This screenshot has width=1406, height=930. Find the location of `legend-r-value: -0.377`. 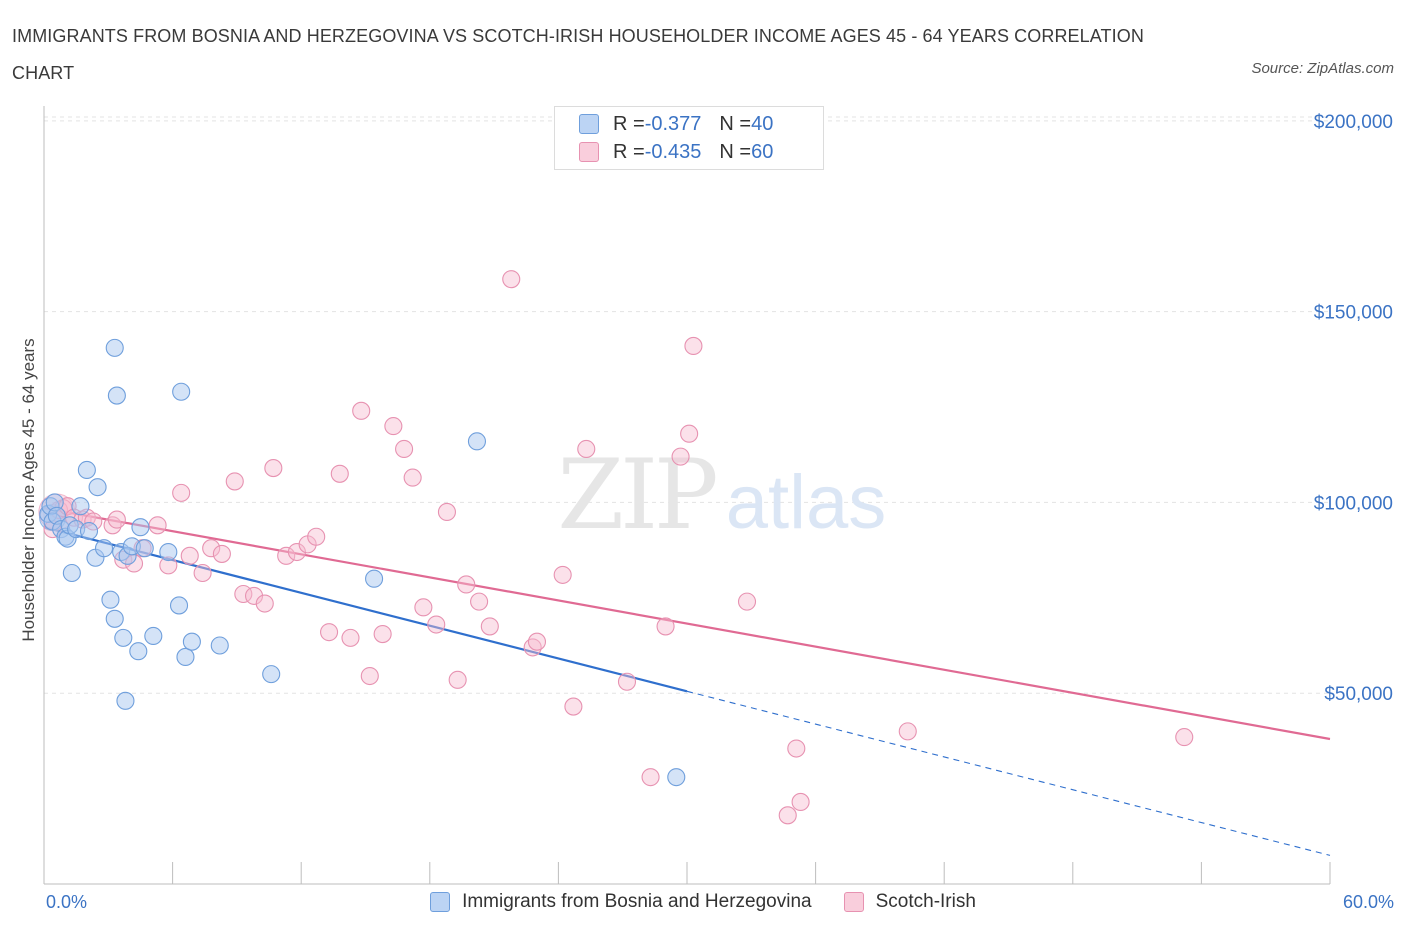

legend-r-value: -0.377 is located at coordinates (673, 123).